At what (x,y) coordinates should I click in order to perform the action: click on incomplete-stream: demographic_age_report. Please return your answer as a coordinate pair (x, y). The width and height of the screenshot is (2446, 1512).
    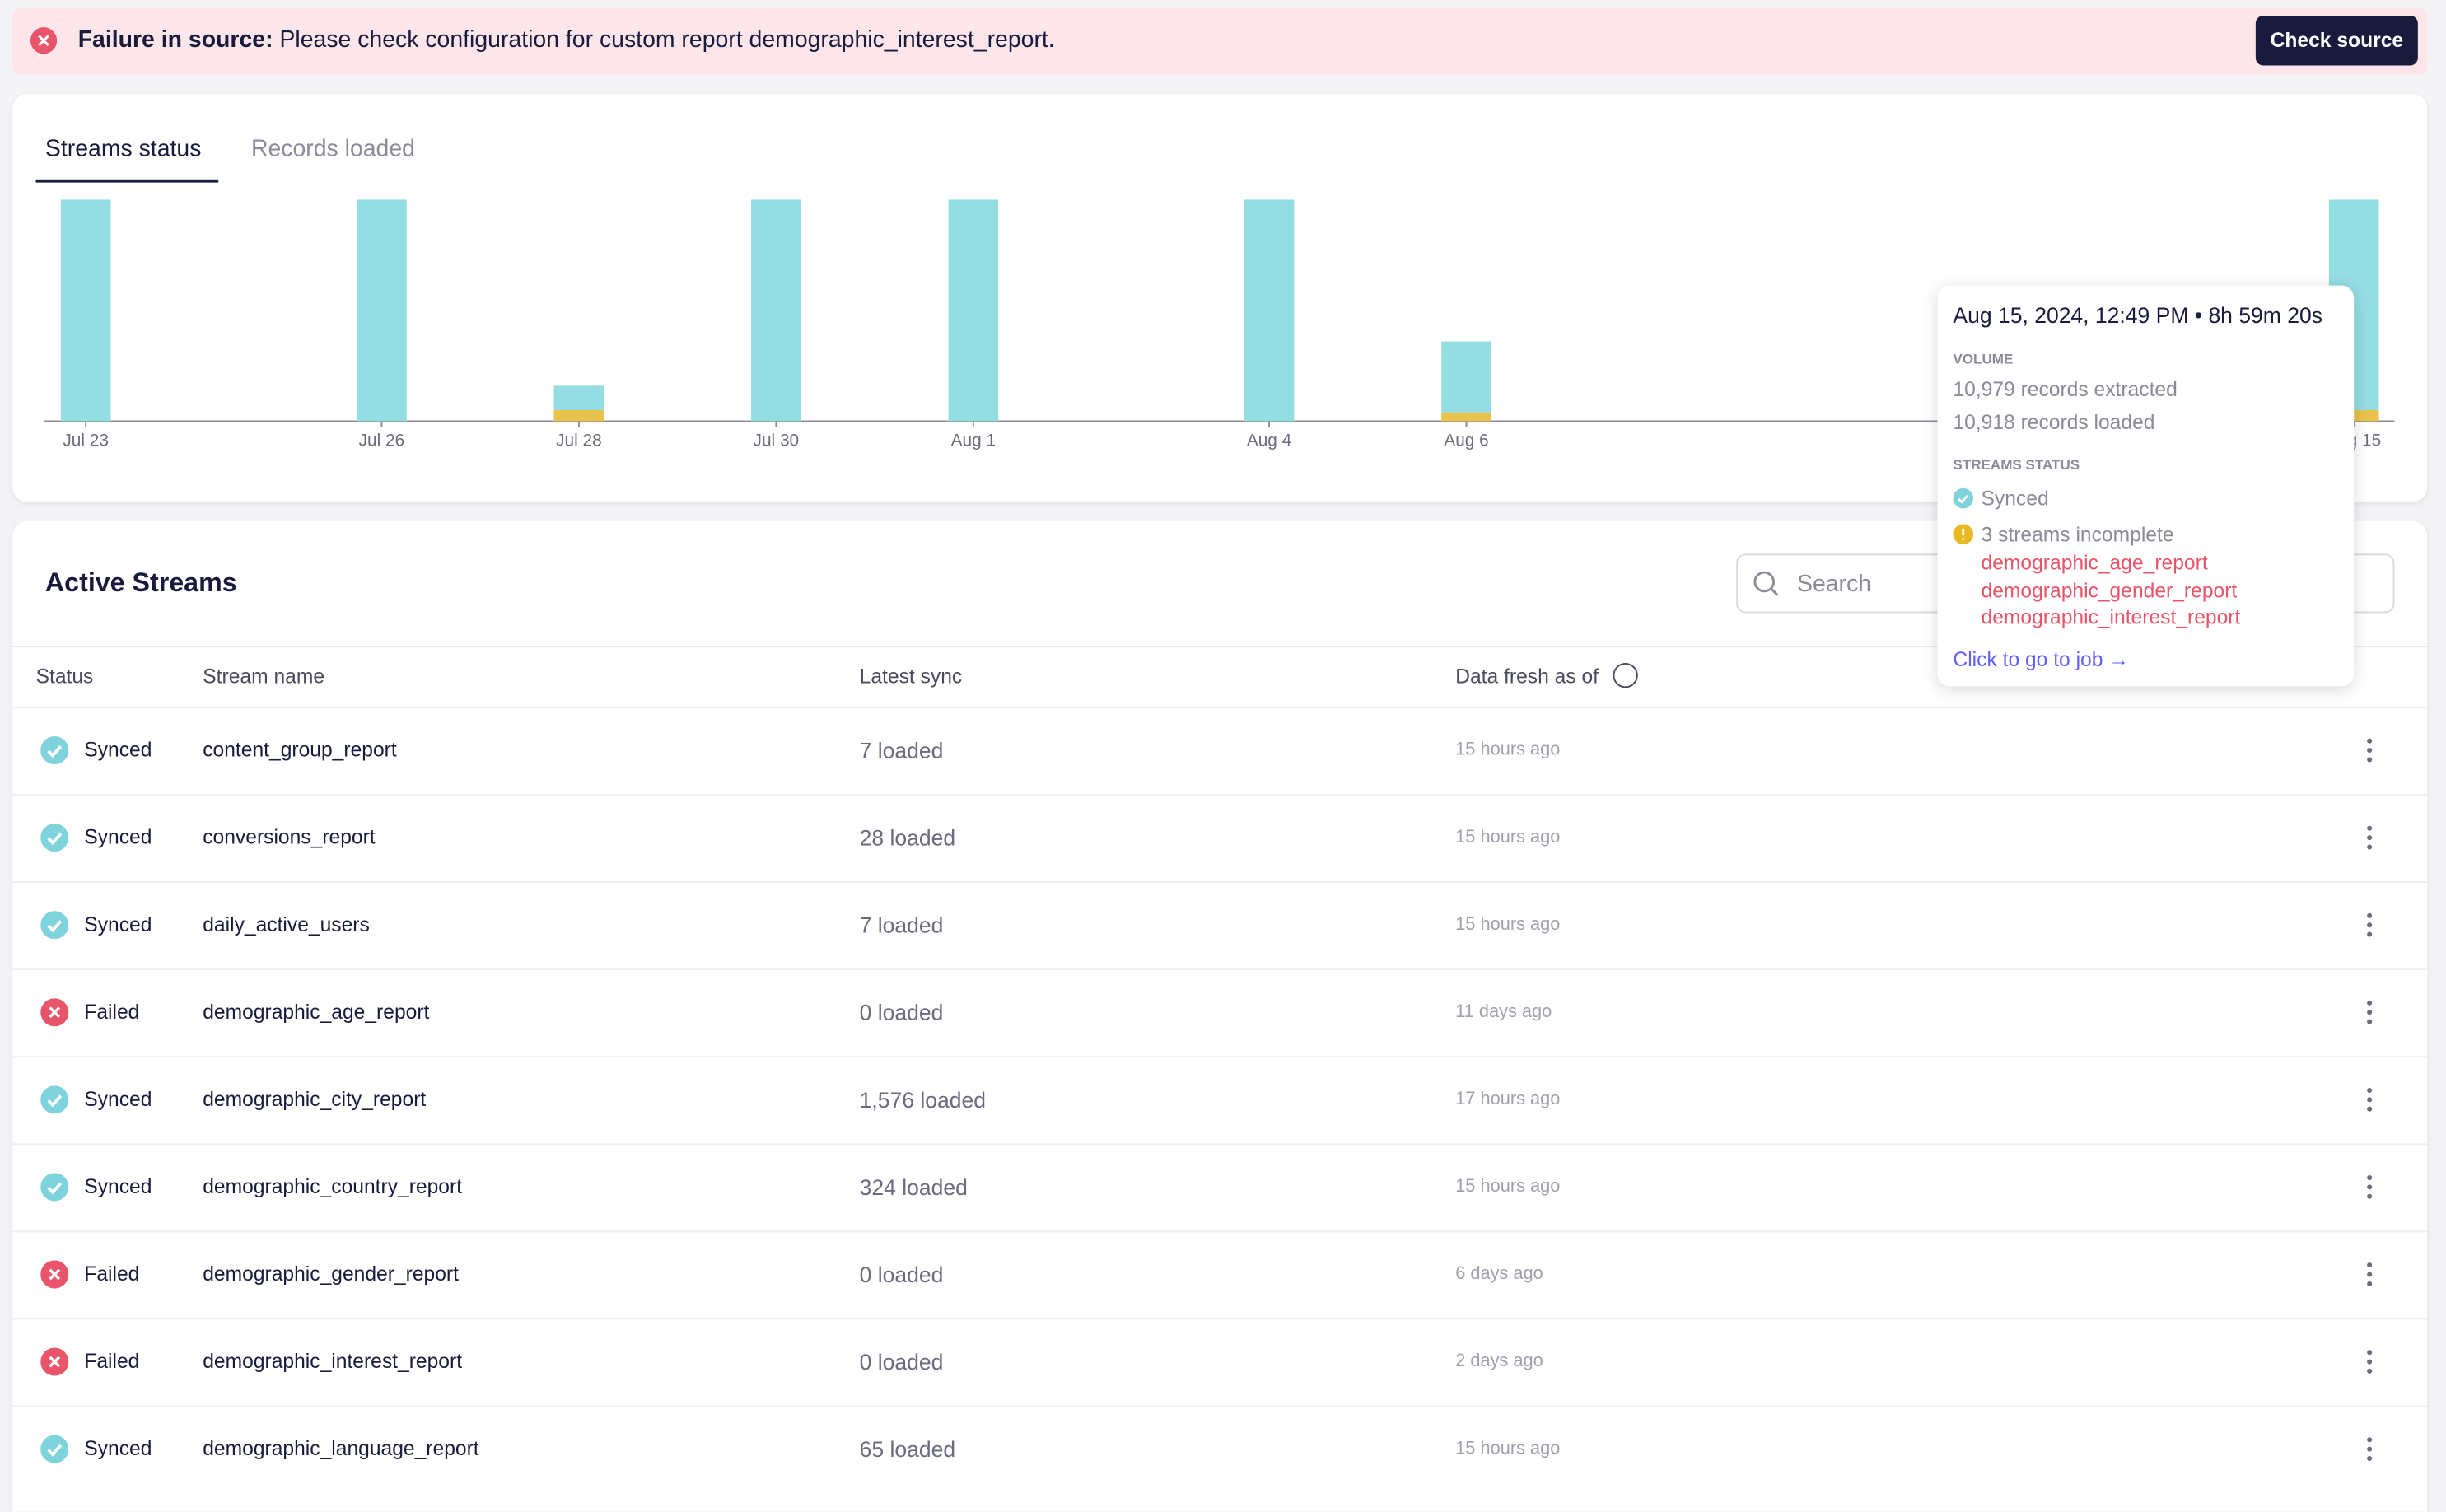
    Looking at the image, I should click on (2094, 562).